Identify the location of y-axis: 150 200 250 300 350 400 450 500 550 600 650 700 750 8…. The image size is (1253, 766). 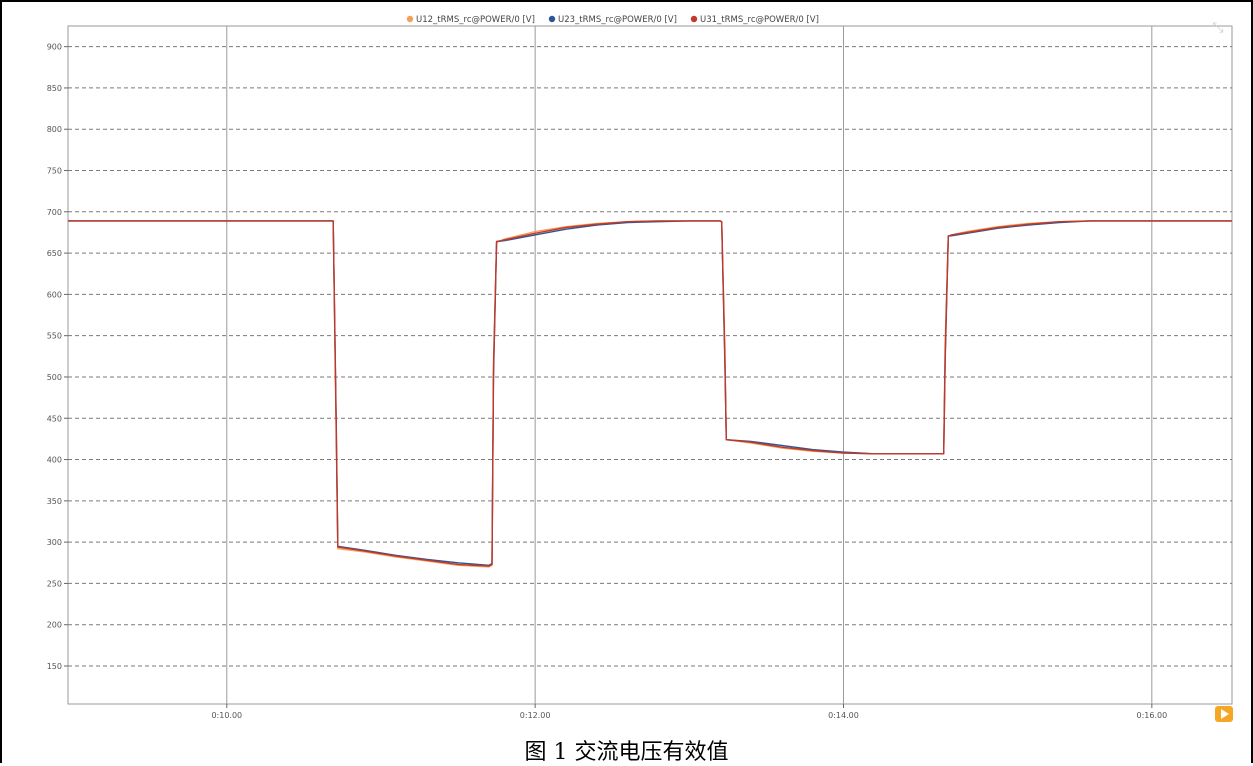
(57, 357).